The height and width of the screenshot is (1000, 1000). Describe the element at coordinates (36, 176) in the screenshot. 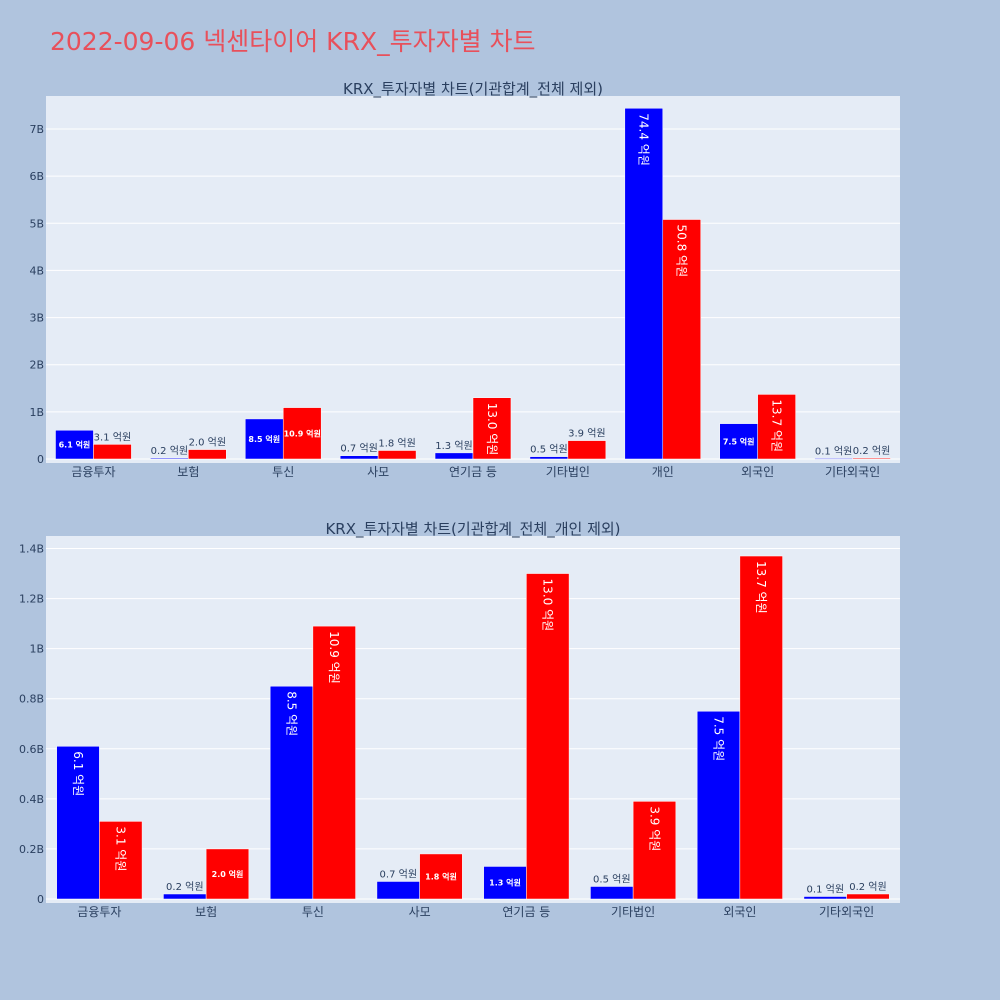

I see `y-tick-label: 6B` at that location.